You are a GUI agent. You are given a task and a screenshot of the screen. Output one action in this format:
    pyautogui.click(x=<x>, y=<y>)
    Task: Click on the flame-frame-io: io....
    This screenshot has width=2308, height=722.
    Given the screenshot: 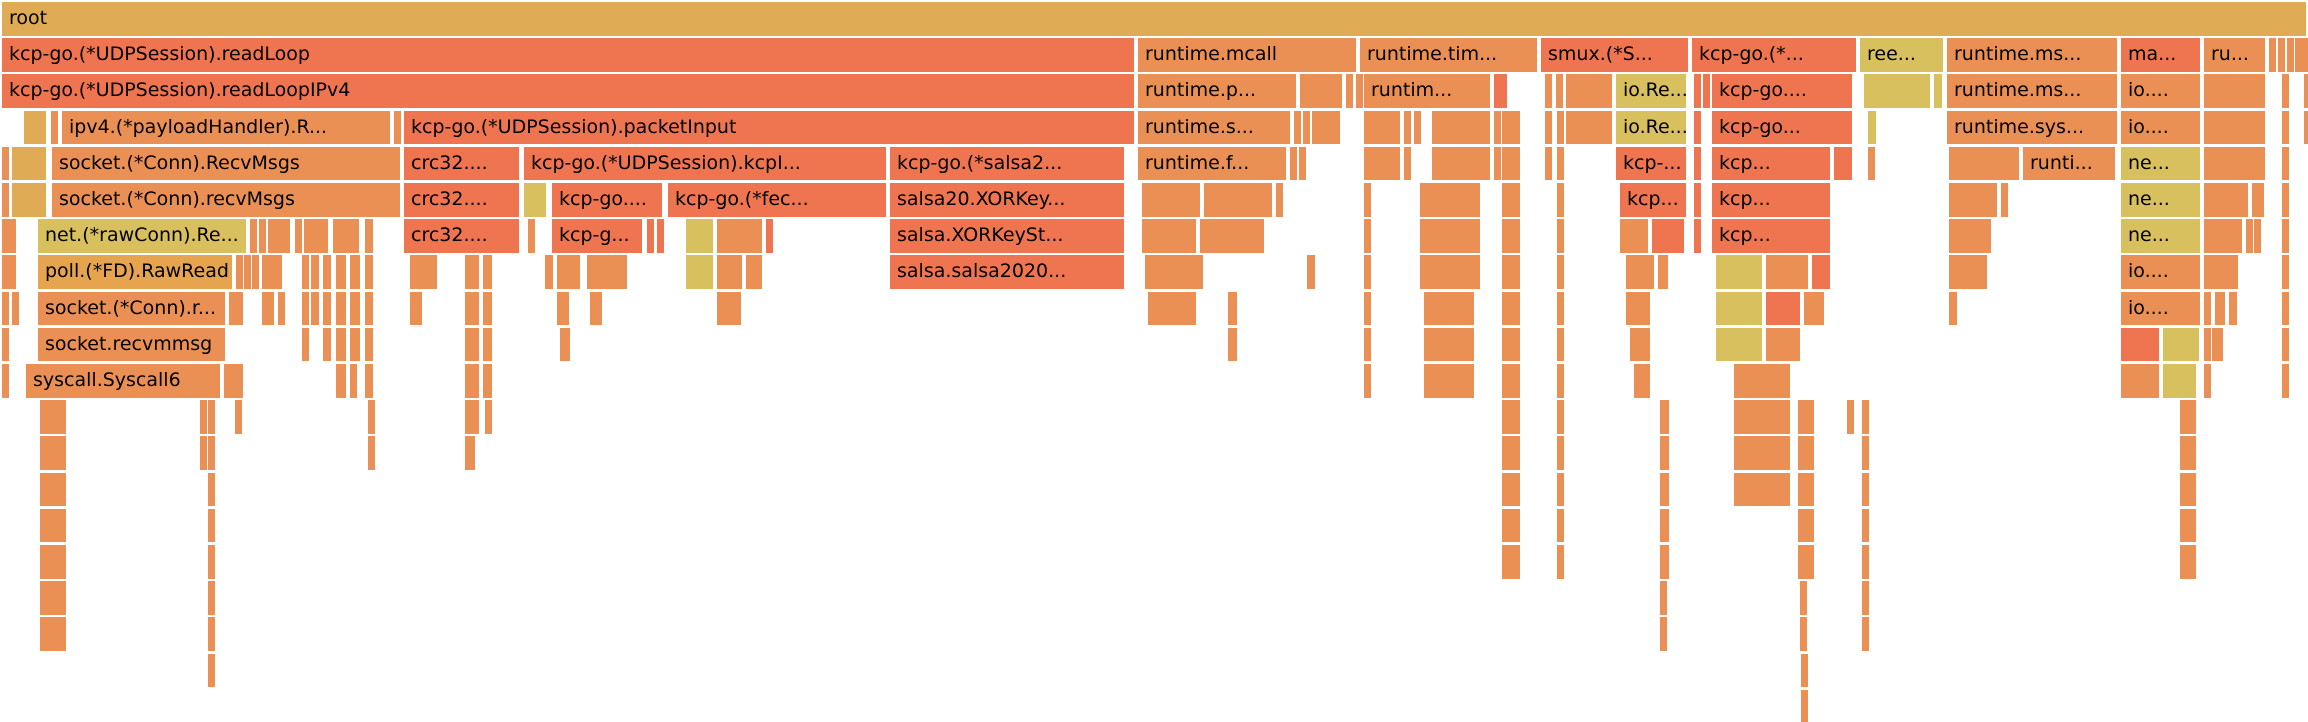 What is the action you would take?
    pyautogui.click(x=2160, y=308)
    